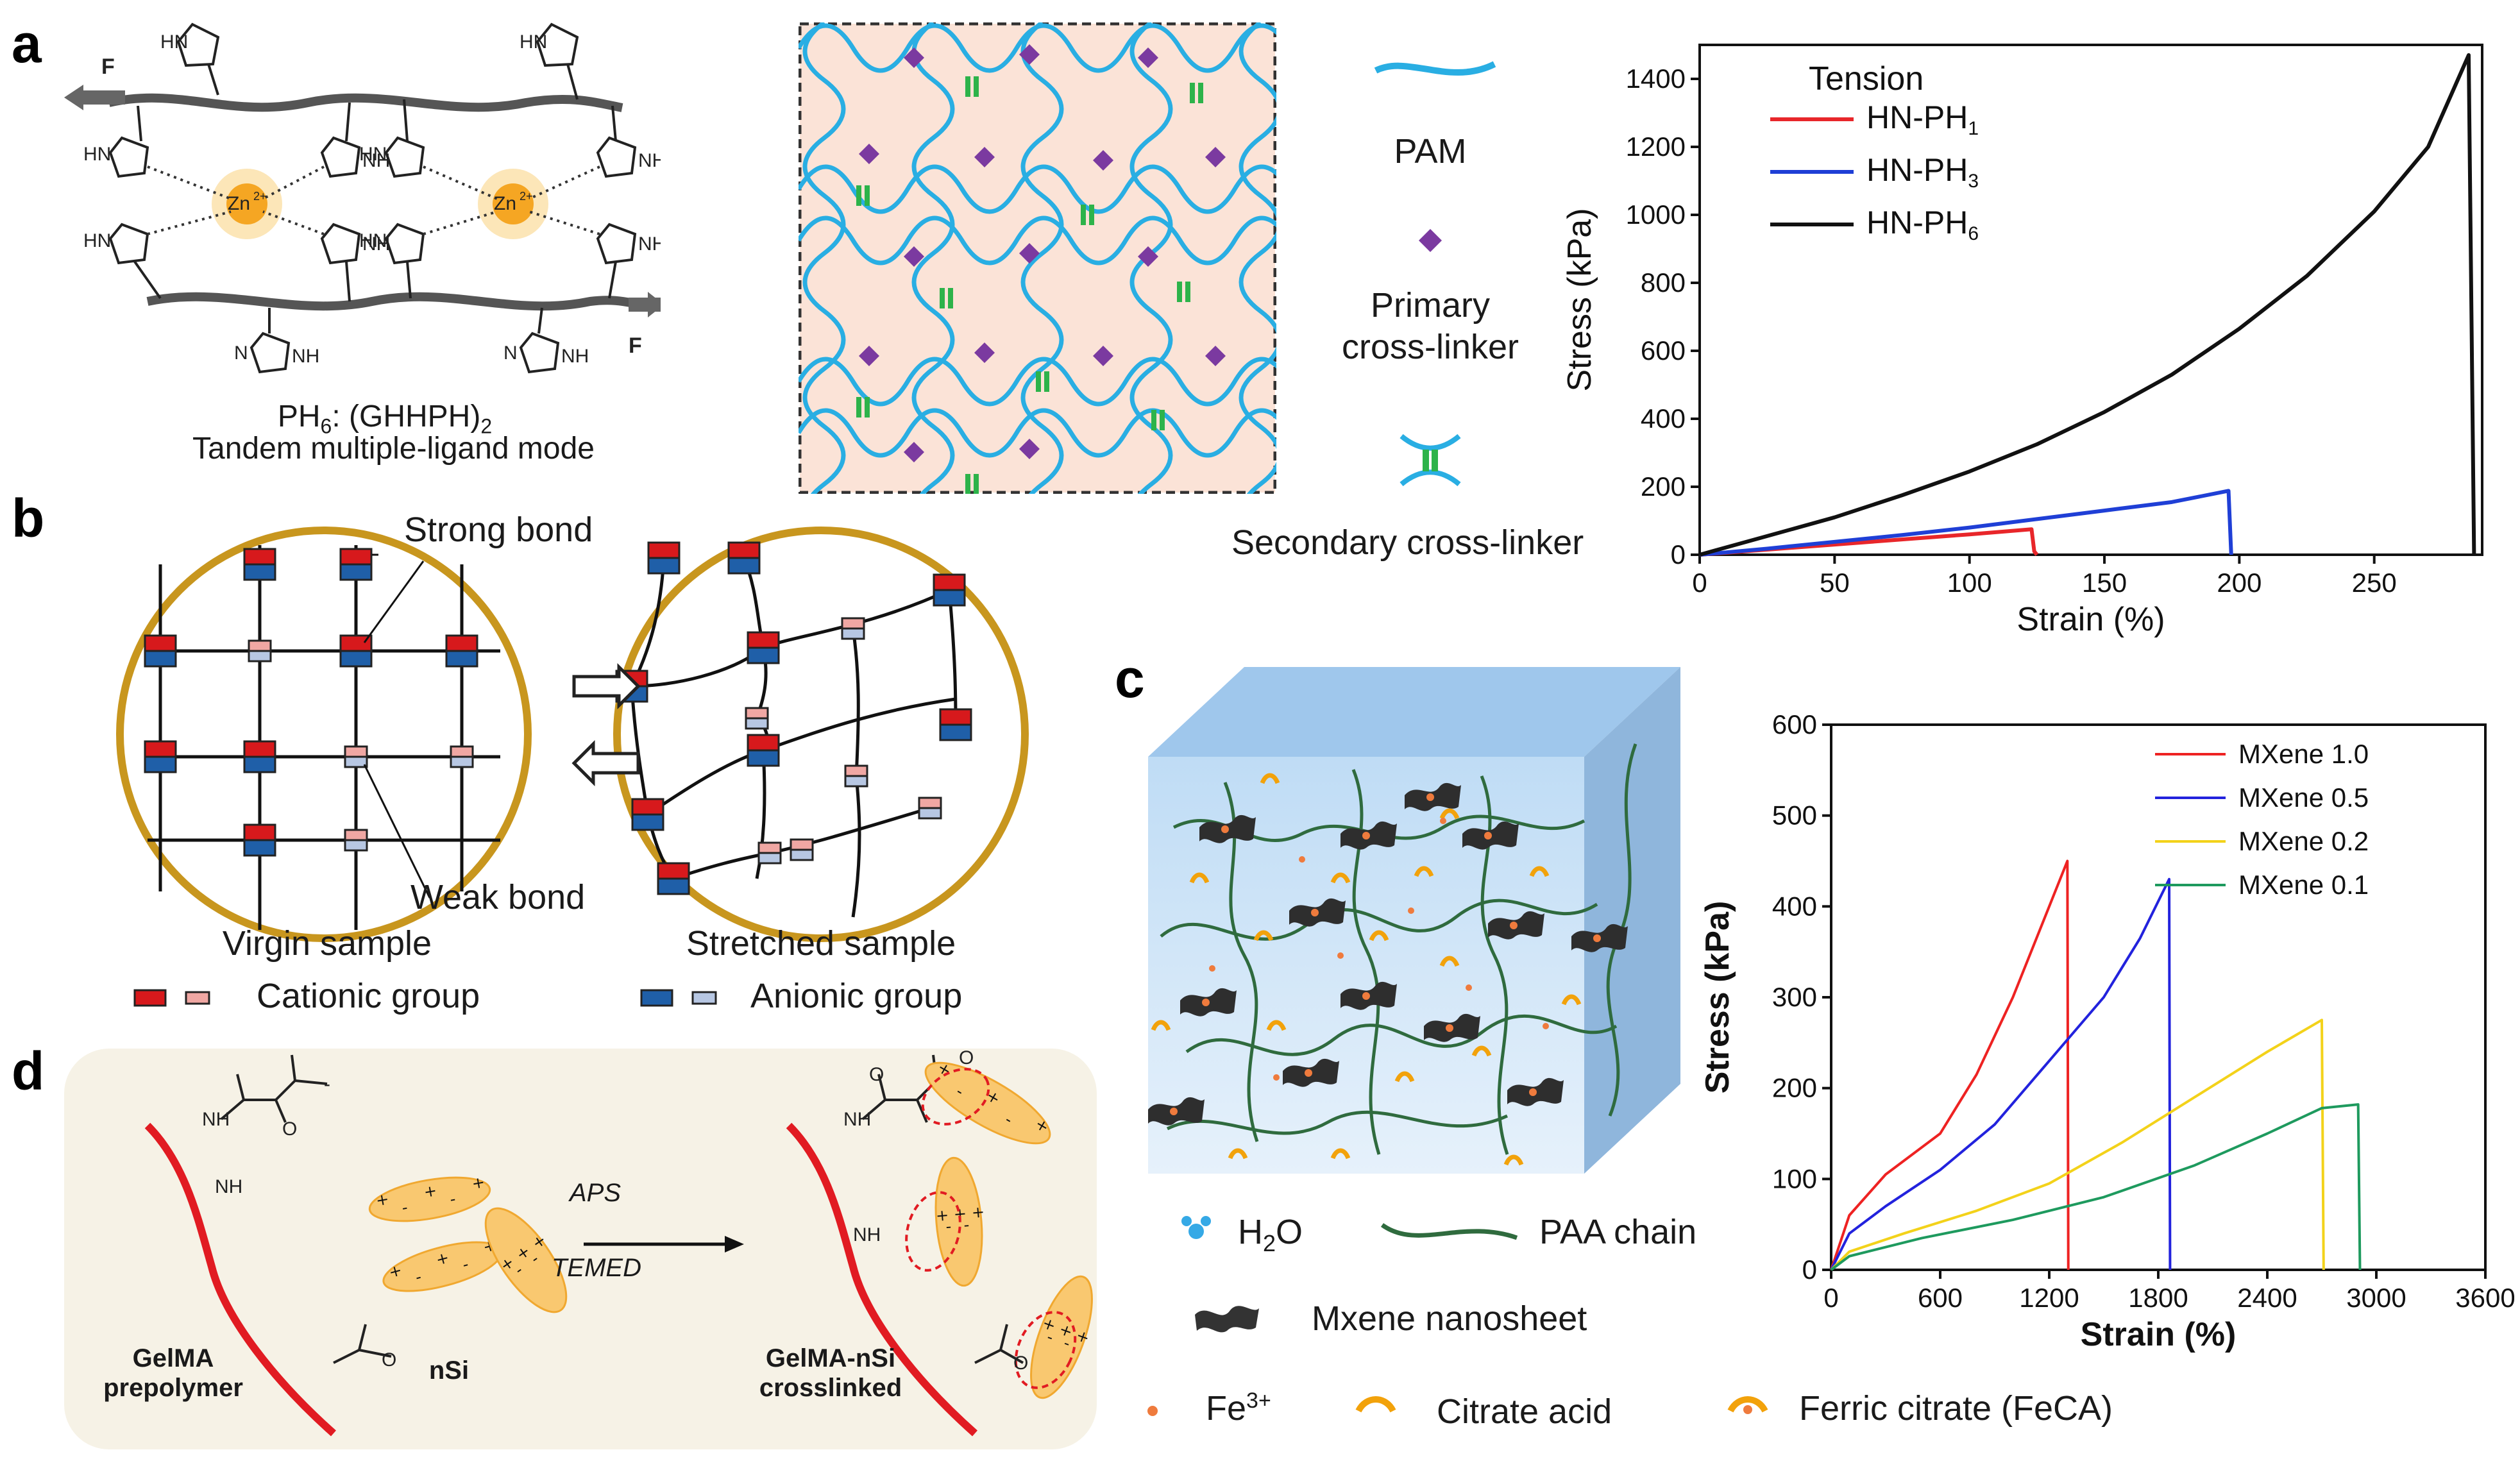 The image size is (2520, 1468). I want to click on primary-crosslinker-icon, so click(1431, 241).